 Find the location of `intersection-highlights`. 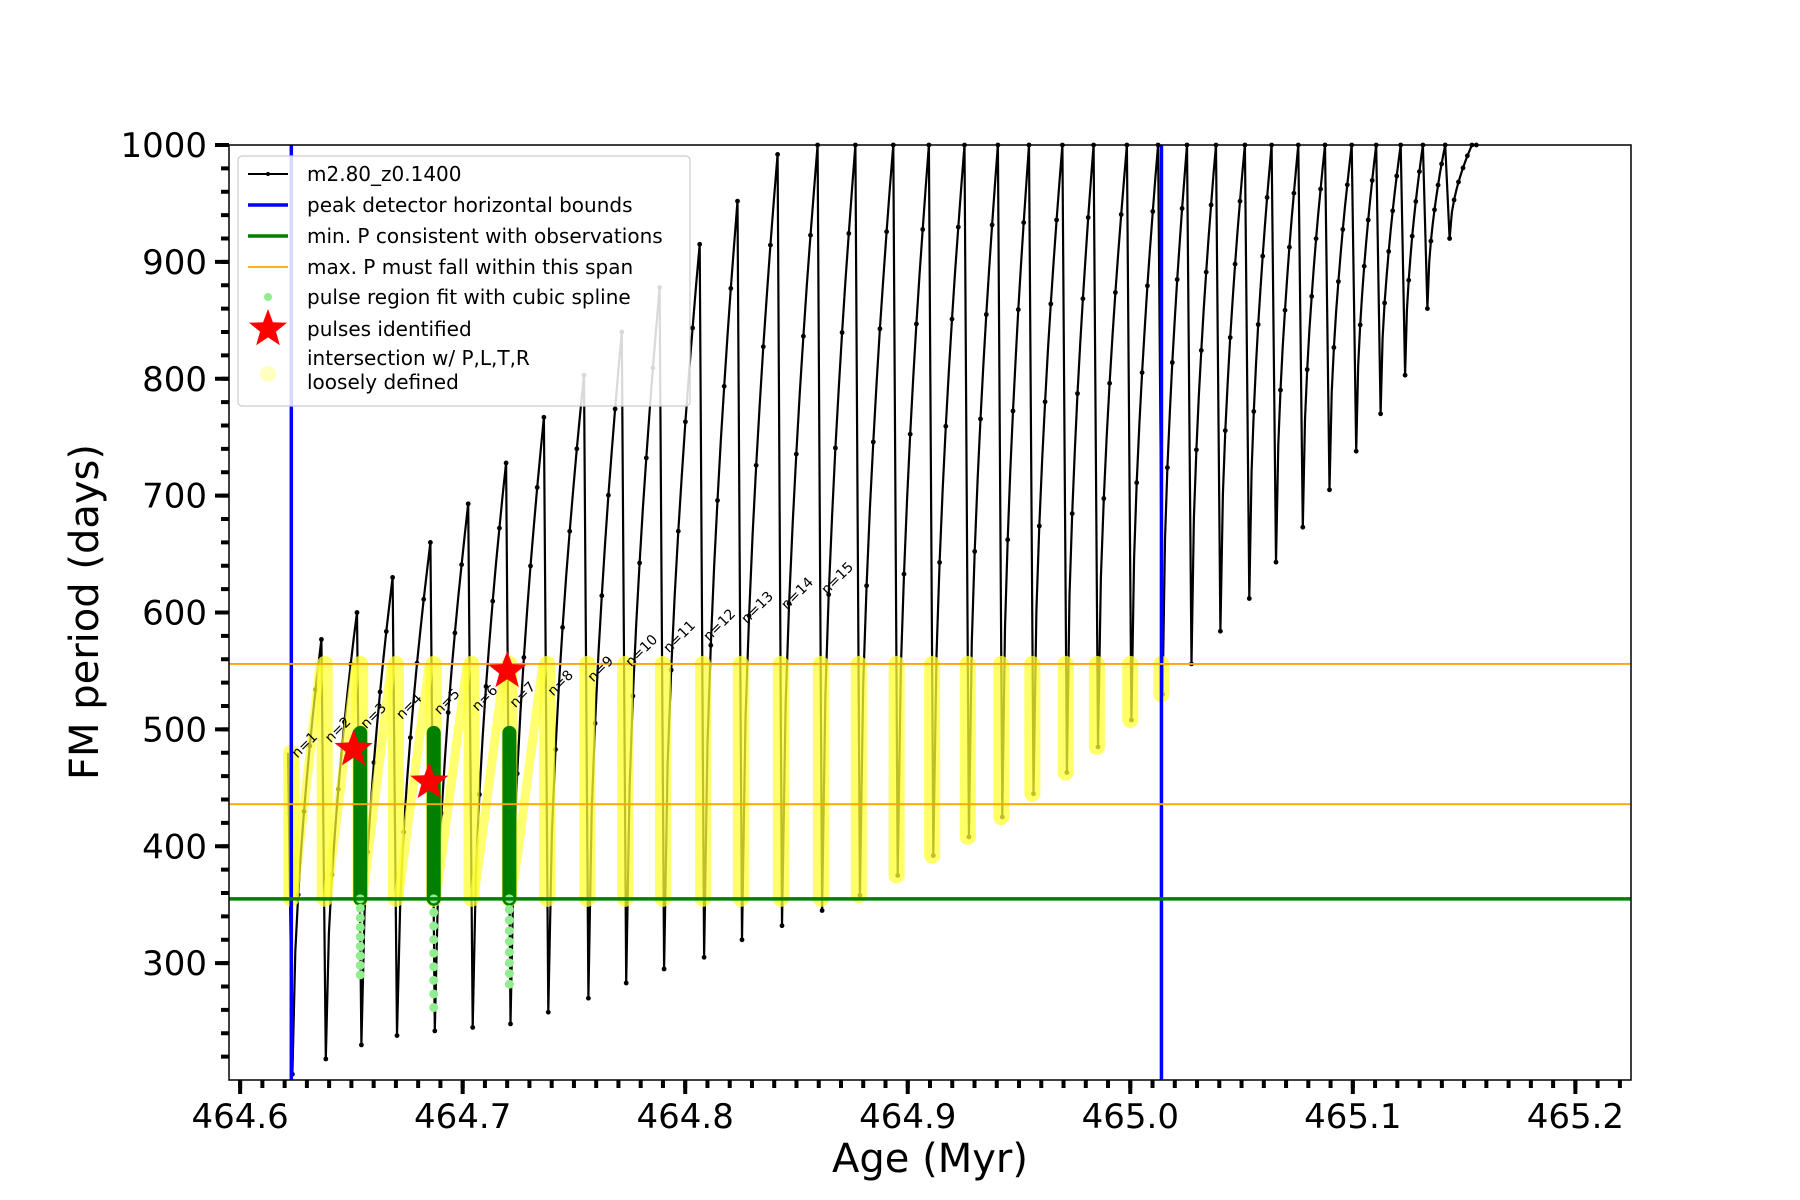

intersection-highlights is located at coordinates (726, 781).